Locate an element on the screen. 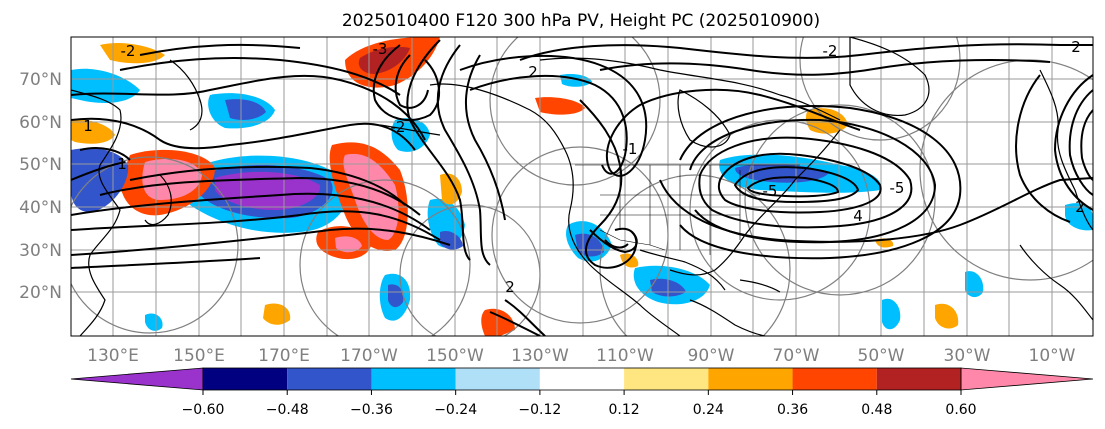 The height and width of the screenshot is (429, 1105). colorbar-tick-label: −0.24 is located at coordinates (455, 410).